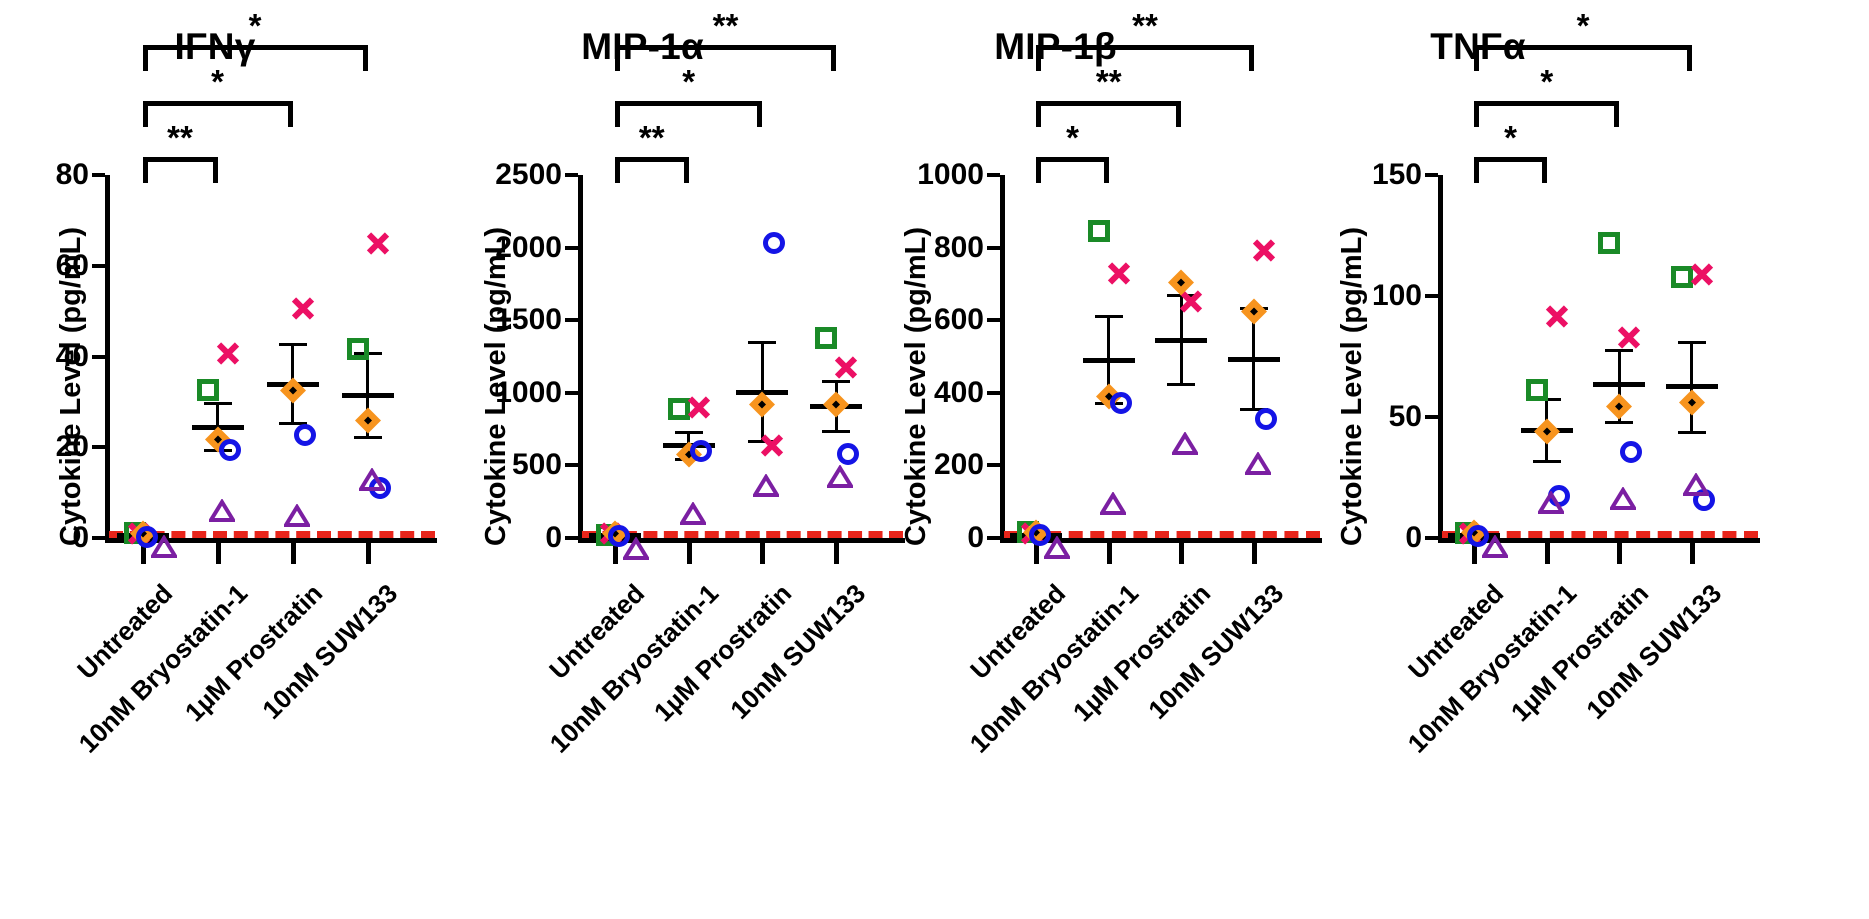  I want to click on y-tick-label: 1000, so click(950, 174).